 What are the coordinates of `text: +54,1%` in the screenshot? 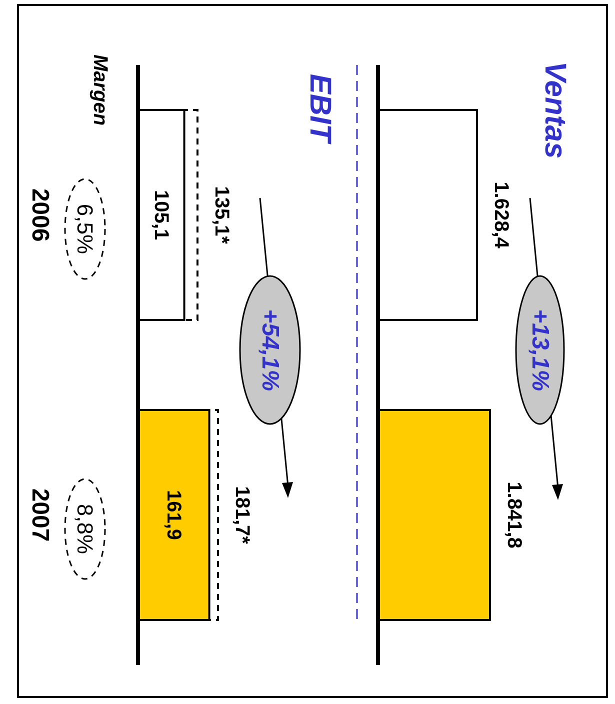 It's located at (270, 350).